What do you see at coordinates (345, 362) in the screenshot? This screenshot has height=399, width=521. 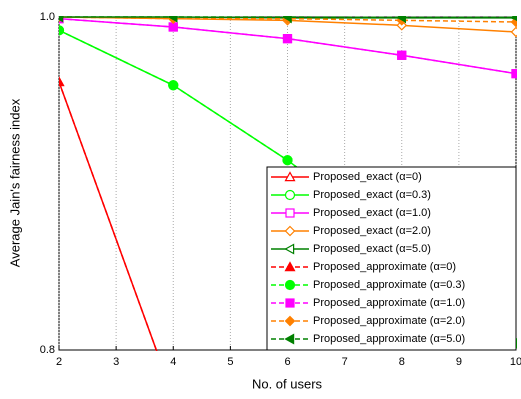 I see `x-tick-label: 7` at bounding box center [345, 362].